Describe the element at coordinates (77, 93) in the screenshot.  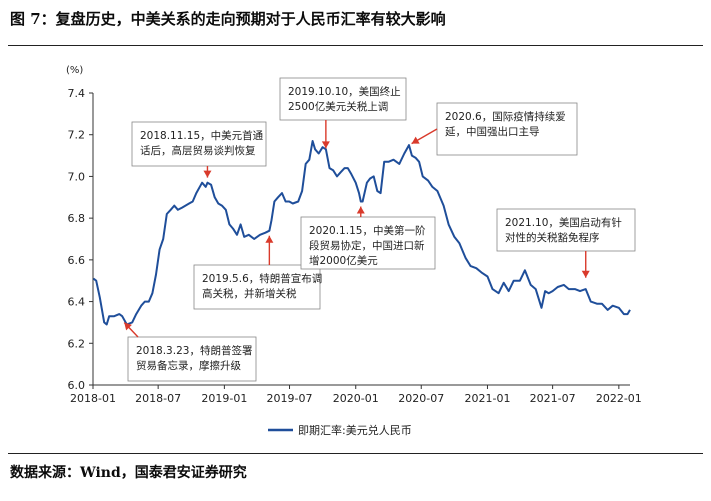
I see `y-tick-label: 7.4` at that location.